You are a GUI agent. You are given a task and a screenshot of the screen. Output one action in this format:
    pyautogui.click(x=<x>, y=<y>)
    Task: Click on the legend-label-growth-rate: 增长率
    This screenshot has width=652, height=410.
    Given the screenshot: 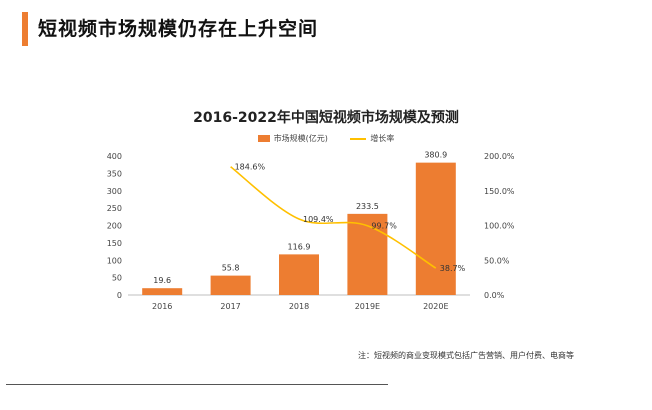 What is the action you would take?
    pyautogui.click(x=382, y=138)
    